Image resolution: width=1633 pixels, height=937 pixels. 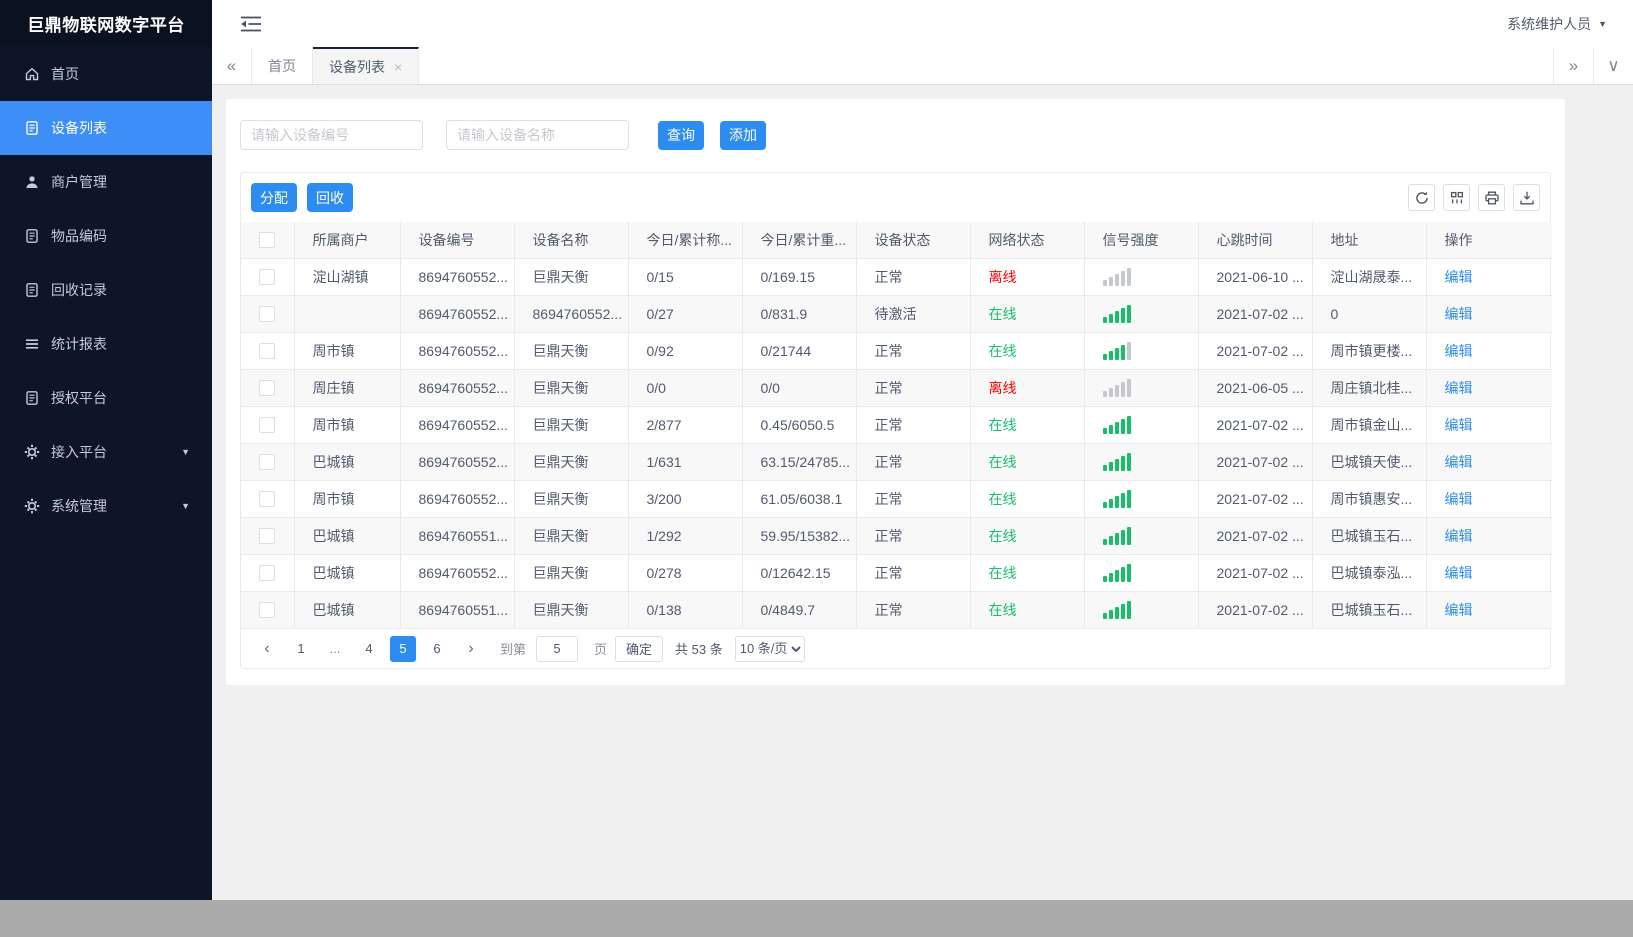 I want to click on print-icon, so click(x=1491, y=197).